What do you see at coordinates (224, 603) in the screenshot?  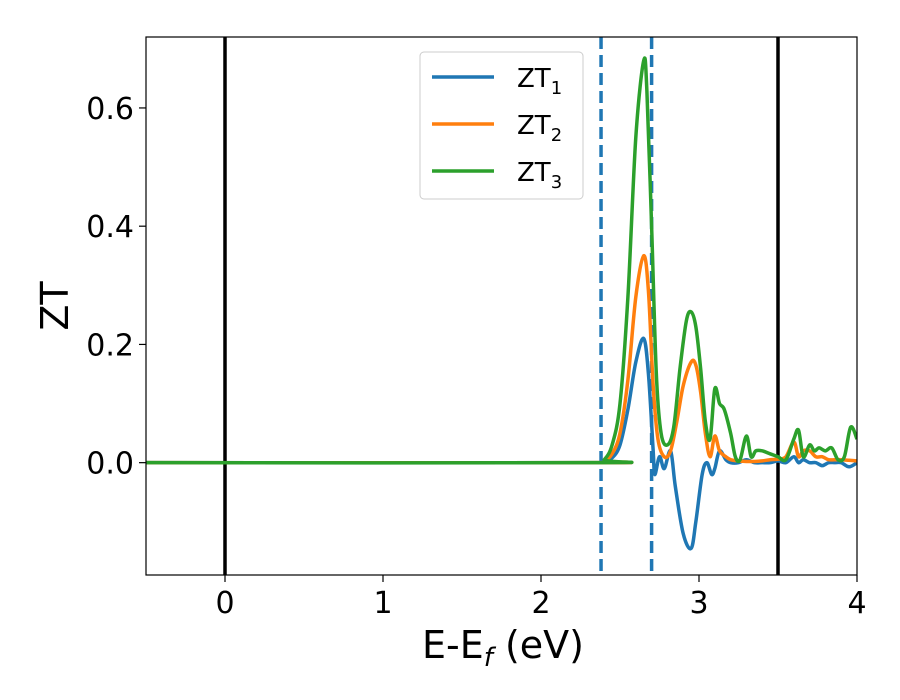 I see `x-tick-label: 0` at bounding box center [224, 603].